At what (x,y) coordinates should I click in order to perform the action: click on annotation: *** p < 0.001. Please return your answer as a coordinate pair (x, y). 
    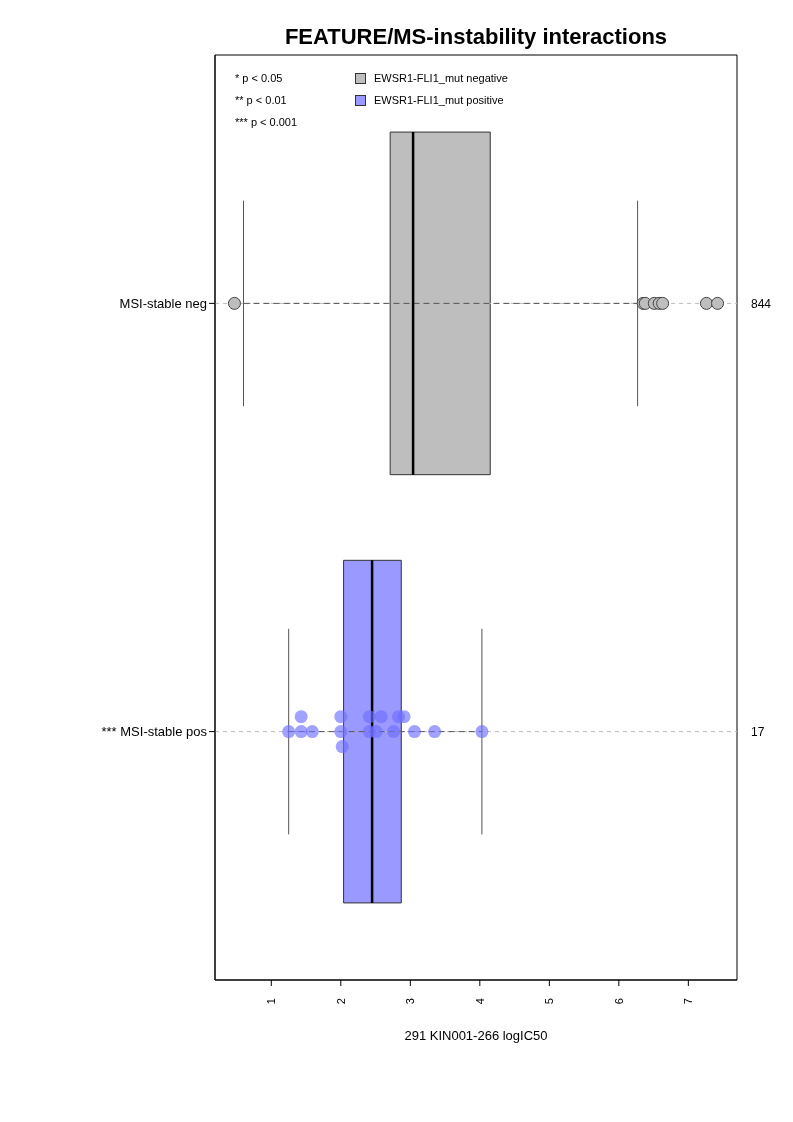
    Looking at the image, I should click on (266, 122).